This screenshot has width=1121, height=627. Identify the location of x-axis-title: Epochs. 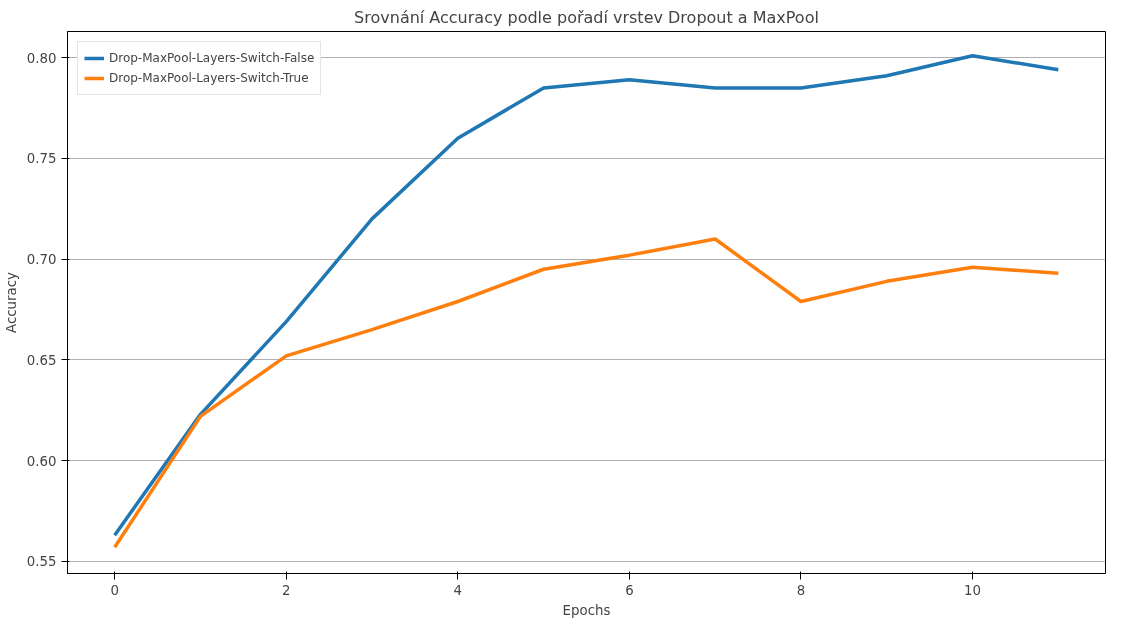
(586, 610).